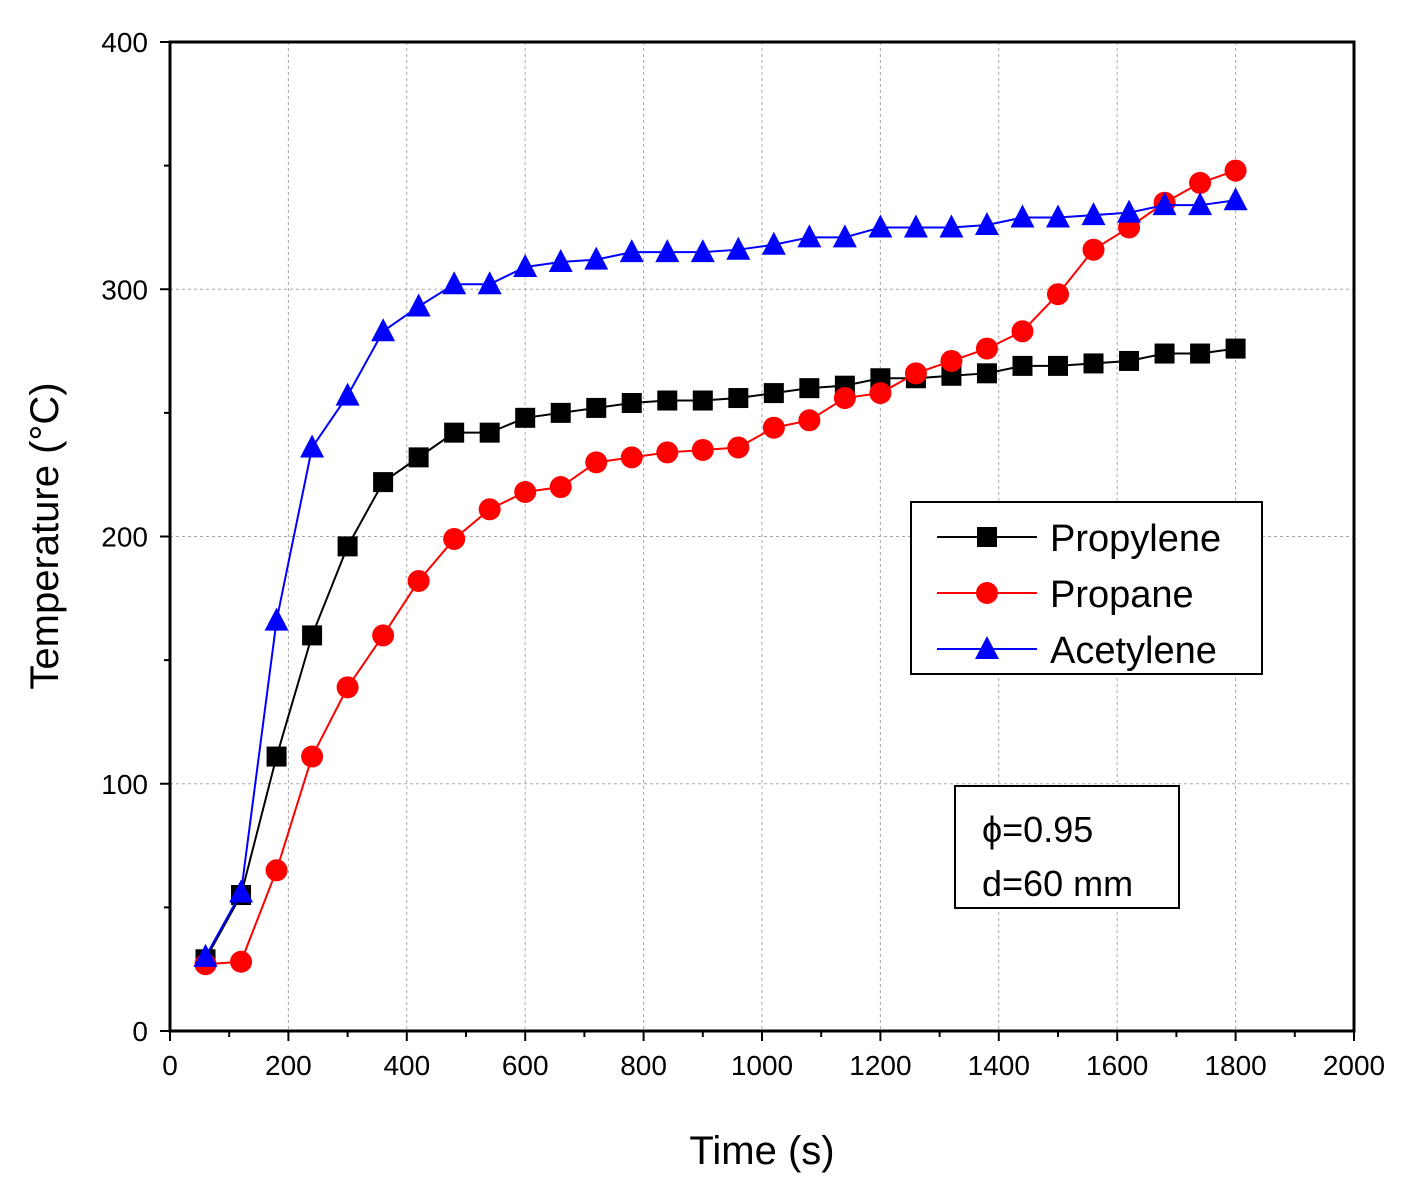  Describe the element at coordinates (643, 1065) in the screenshot. I see `x-tick-label: 800` at that location.